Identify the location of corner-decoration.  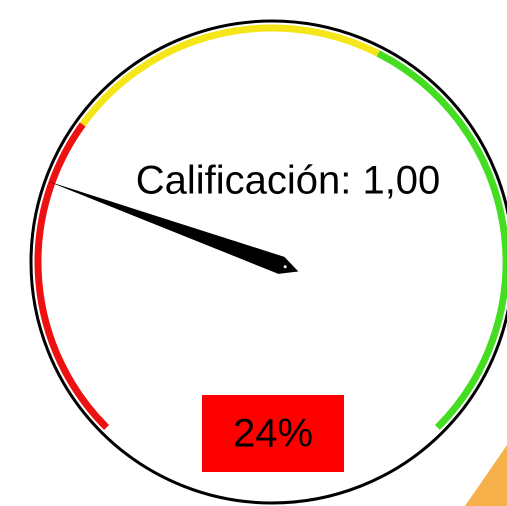
(486, 475).